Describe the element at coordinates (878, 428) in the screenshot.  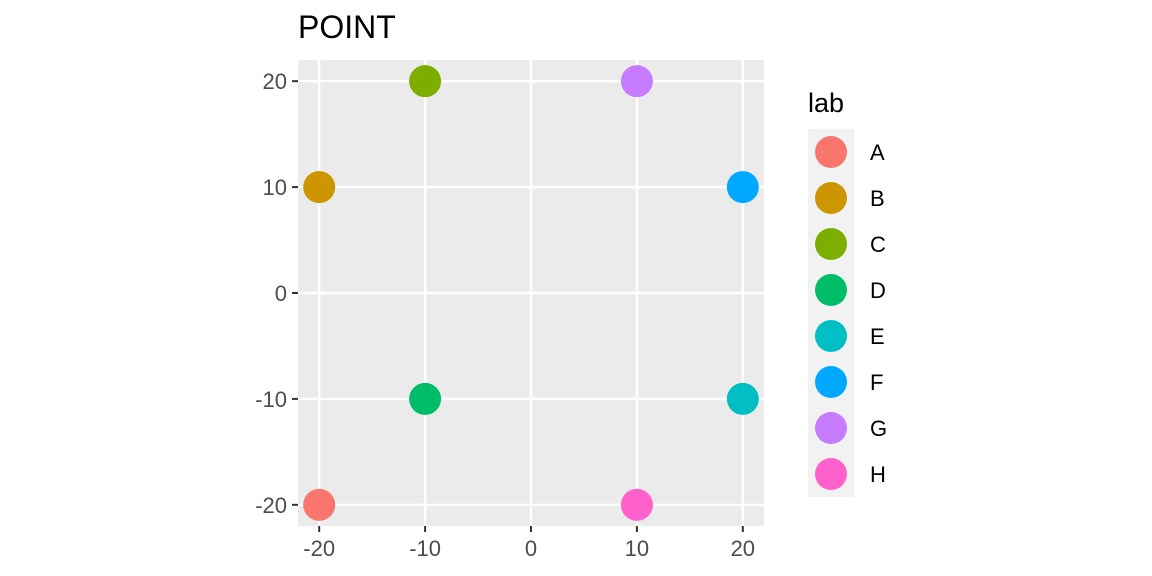
I see `legend-label-g: G` at that location.